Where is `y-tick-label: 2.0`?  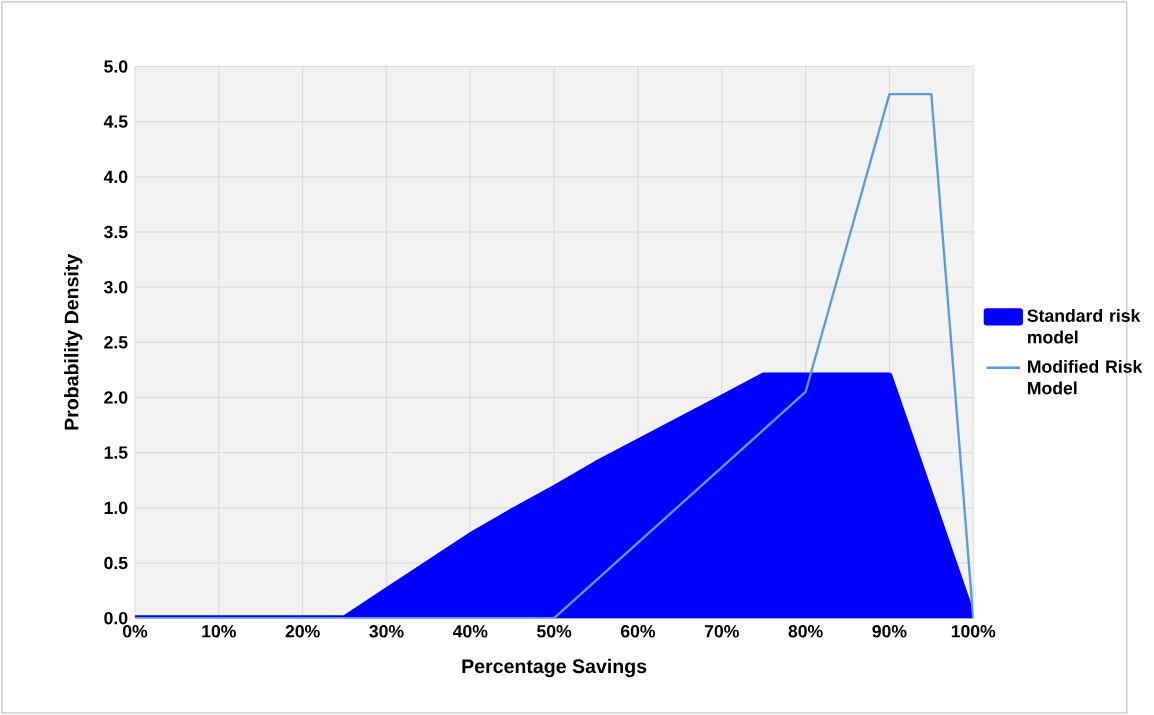 y-tick-label: 2.0 is located at coordinates (116, 397).